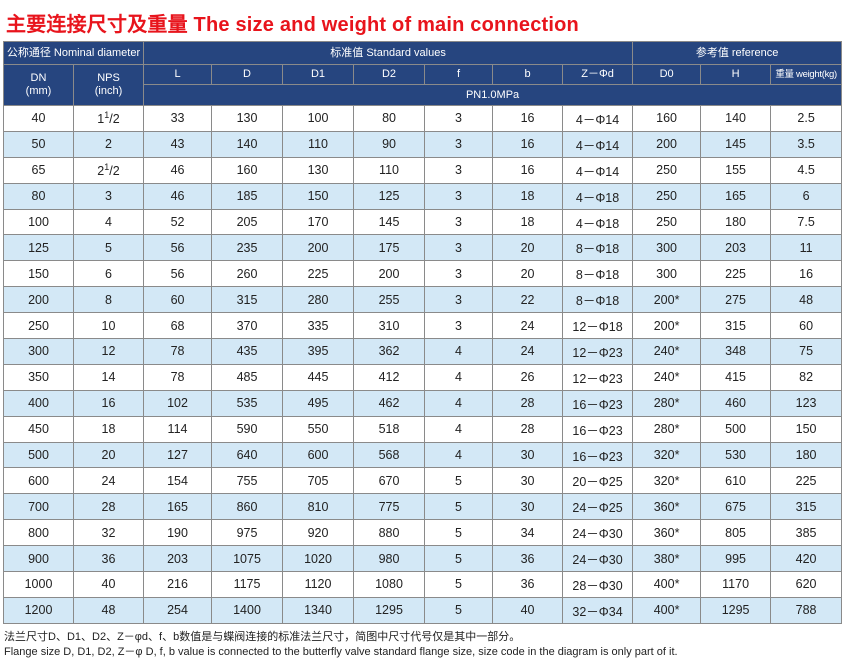 Image resolution: width=860 pixels, height=670 pixels. What do you see at coordinates (667, 584) in the screenshot?
I see `cell-d0: 400*` at bounding box center [667, 584].